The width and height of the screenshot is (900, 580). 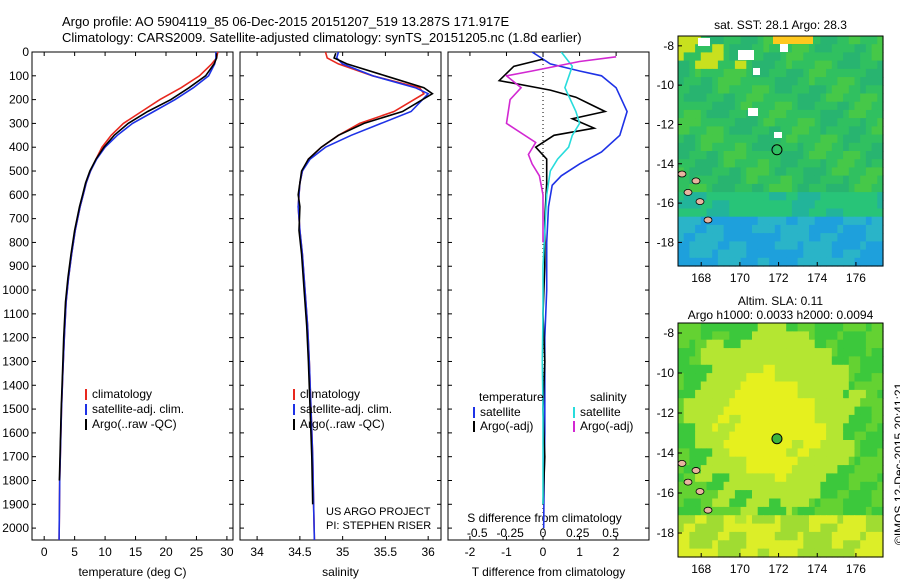 I want to click on y-tick-label: 800, so click(x=19, y=242).